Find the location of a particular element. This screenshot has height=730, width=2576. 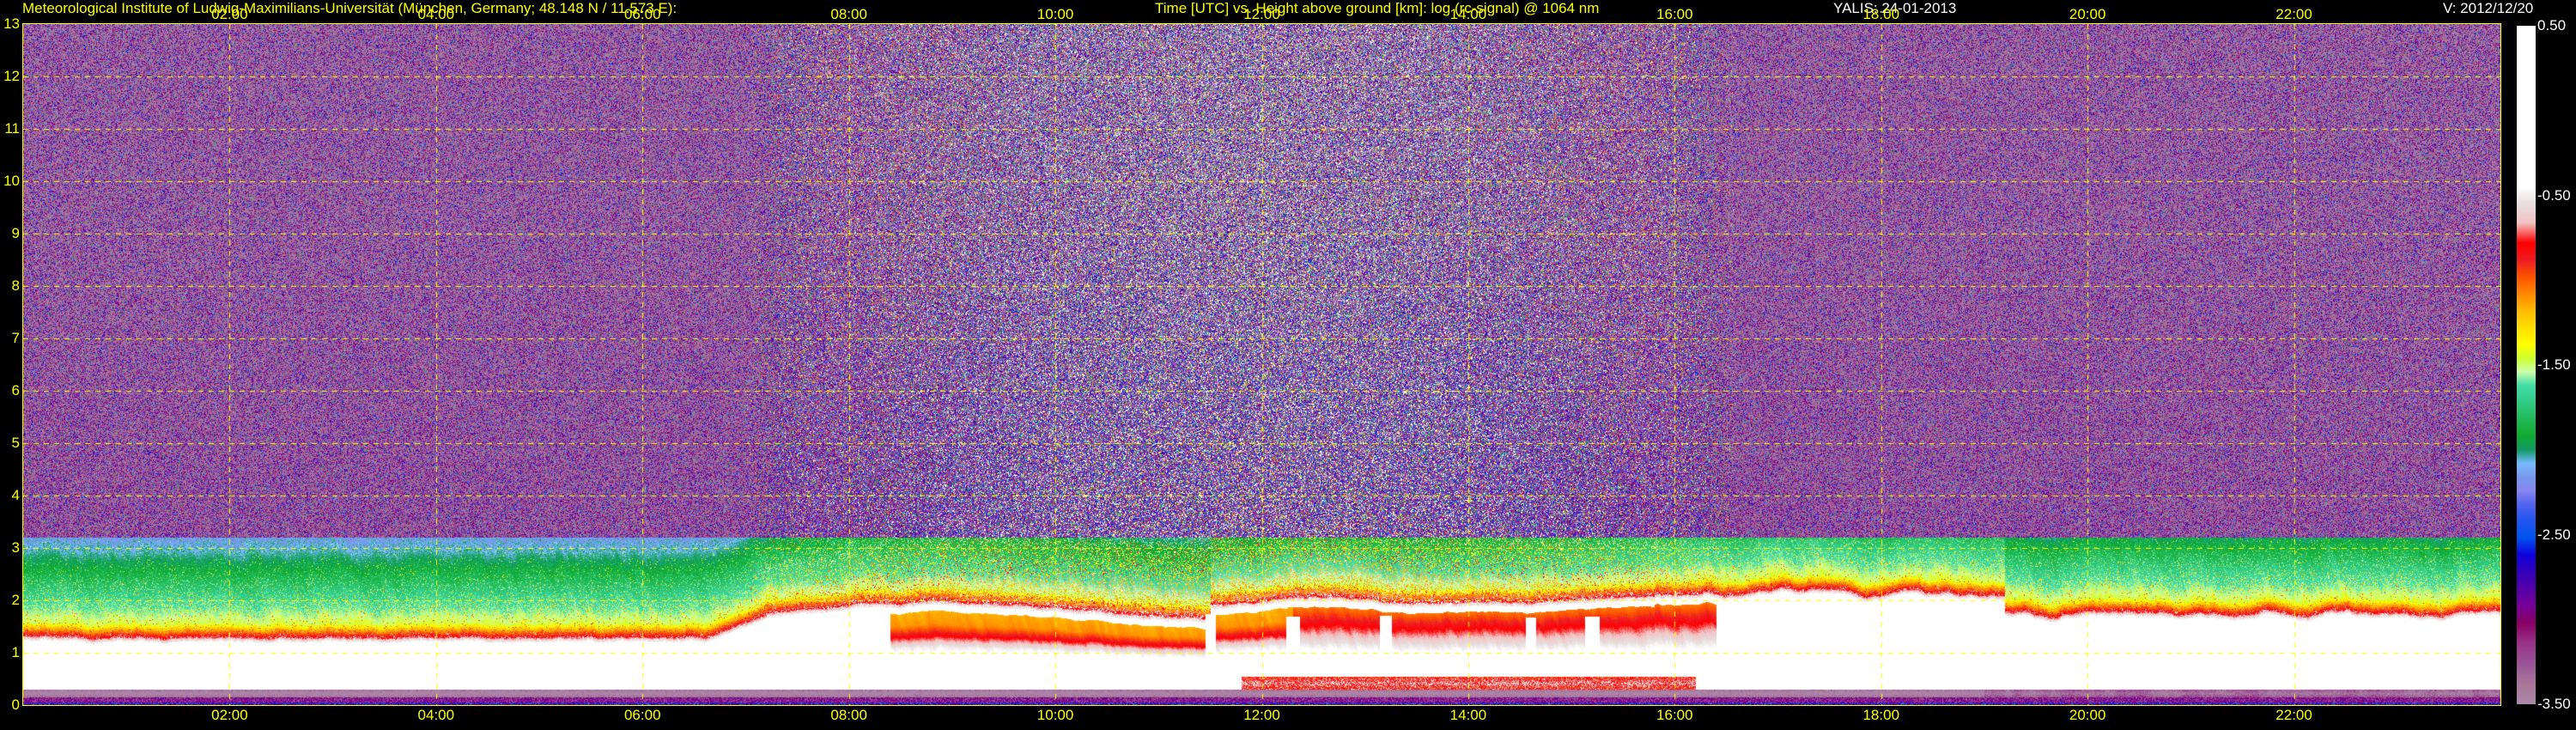

y-tick-label: 0 is located at coordinates (15, 705).